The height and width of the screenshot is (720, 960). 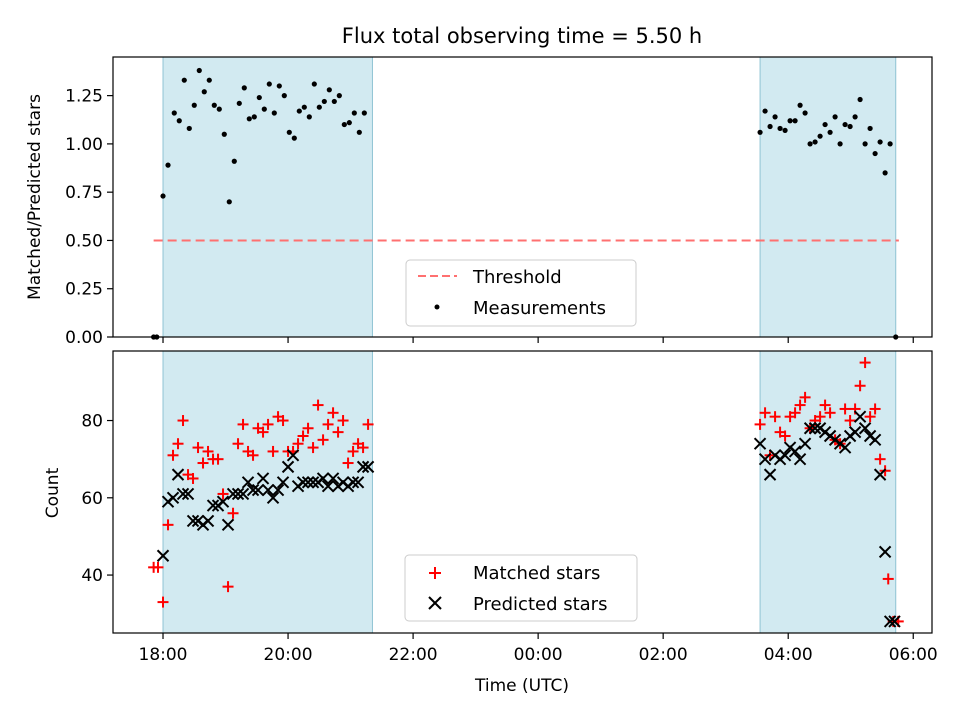 I want to click on ratio-panel-y-ticks: 0.00 0.25 0.50 0.75 1.00 1.25, so click(x=89, y=217).